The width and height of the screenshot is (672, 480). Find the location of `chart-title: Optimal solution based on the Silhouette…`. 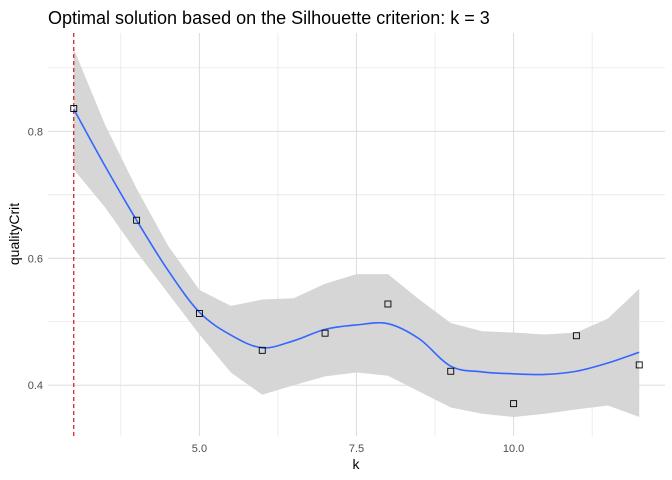

chart-title: Optimal solution based on the Silhouette… is located at coordinates (269, 18).